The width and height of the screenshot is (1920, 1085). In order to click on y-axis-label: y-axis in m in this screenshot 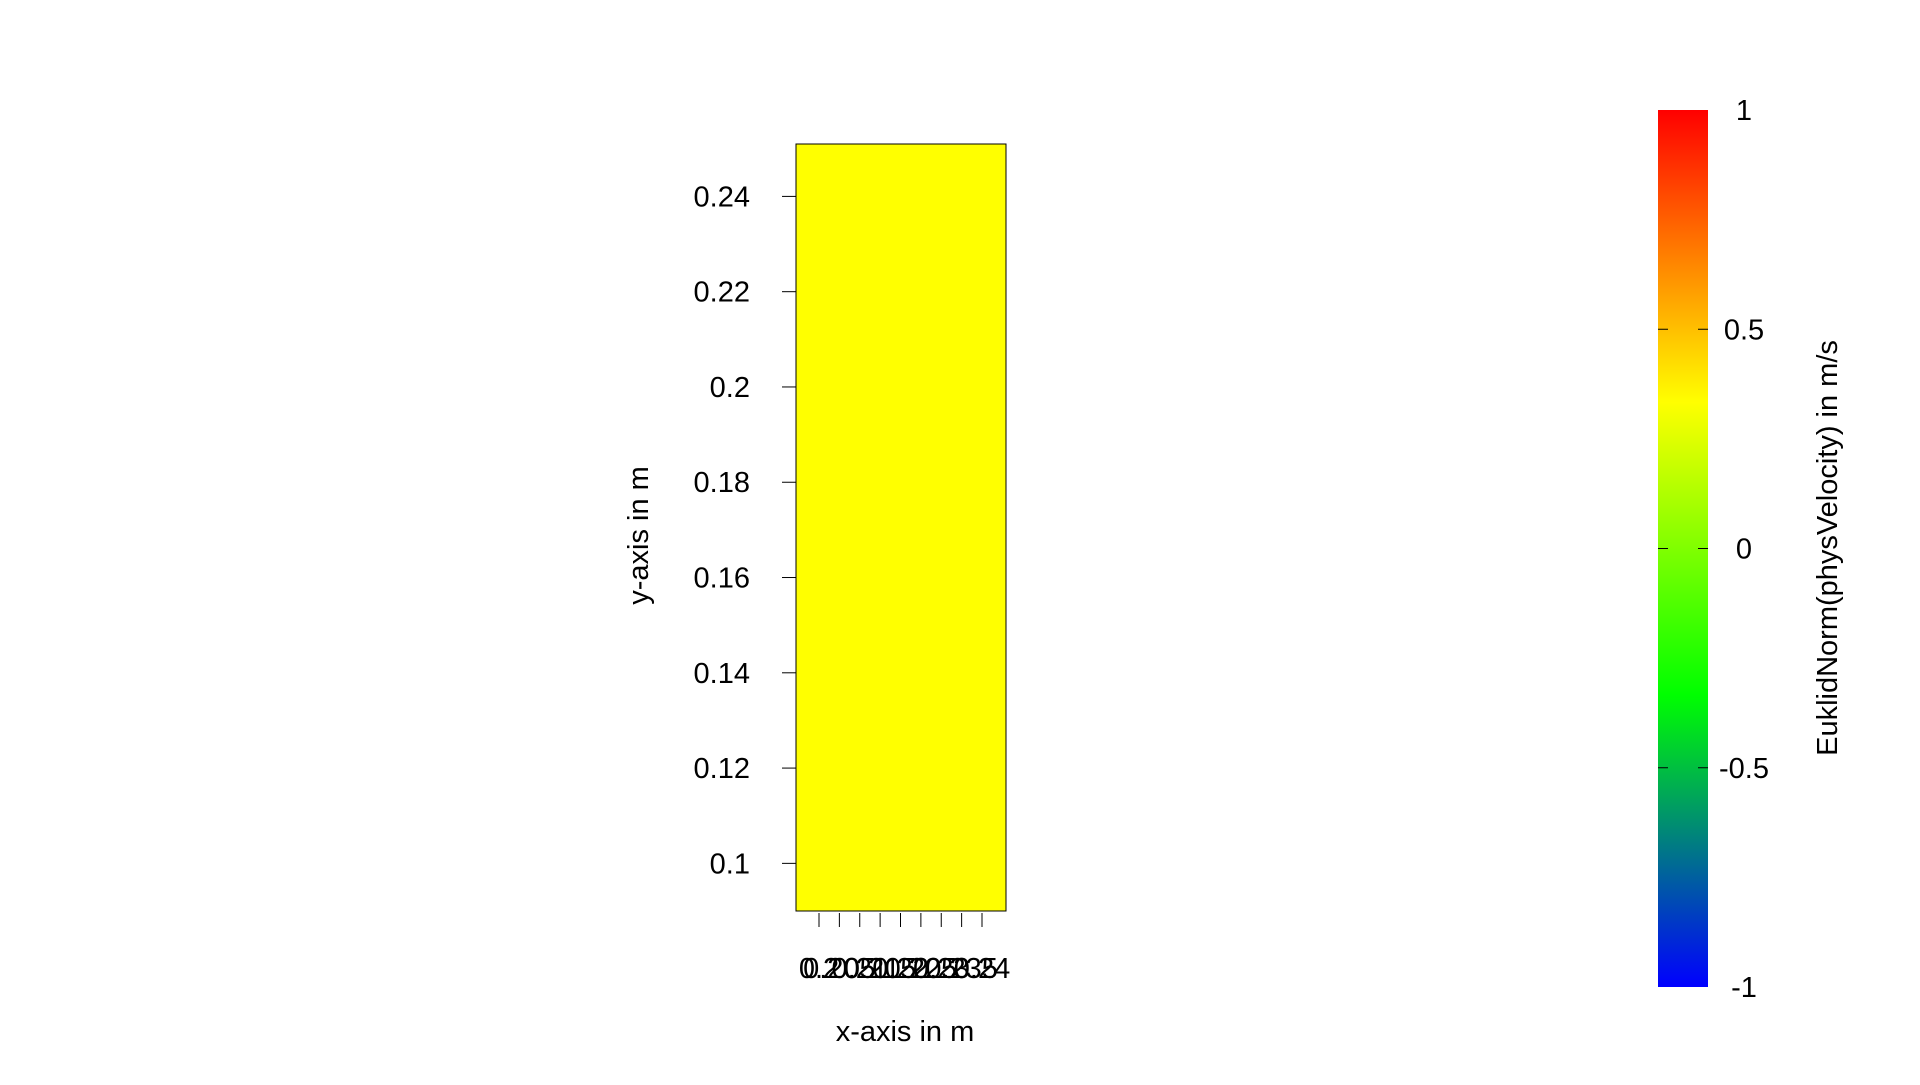, I will do `click(639, 535)`.